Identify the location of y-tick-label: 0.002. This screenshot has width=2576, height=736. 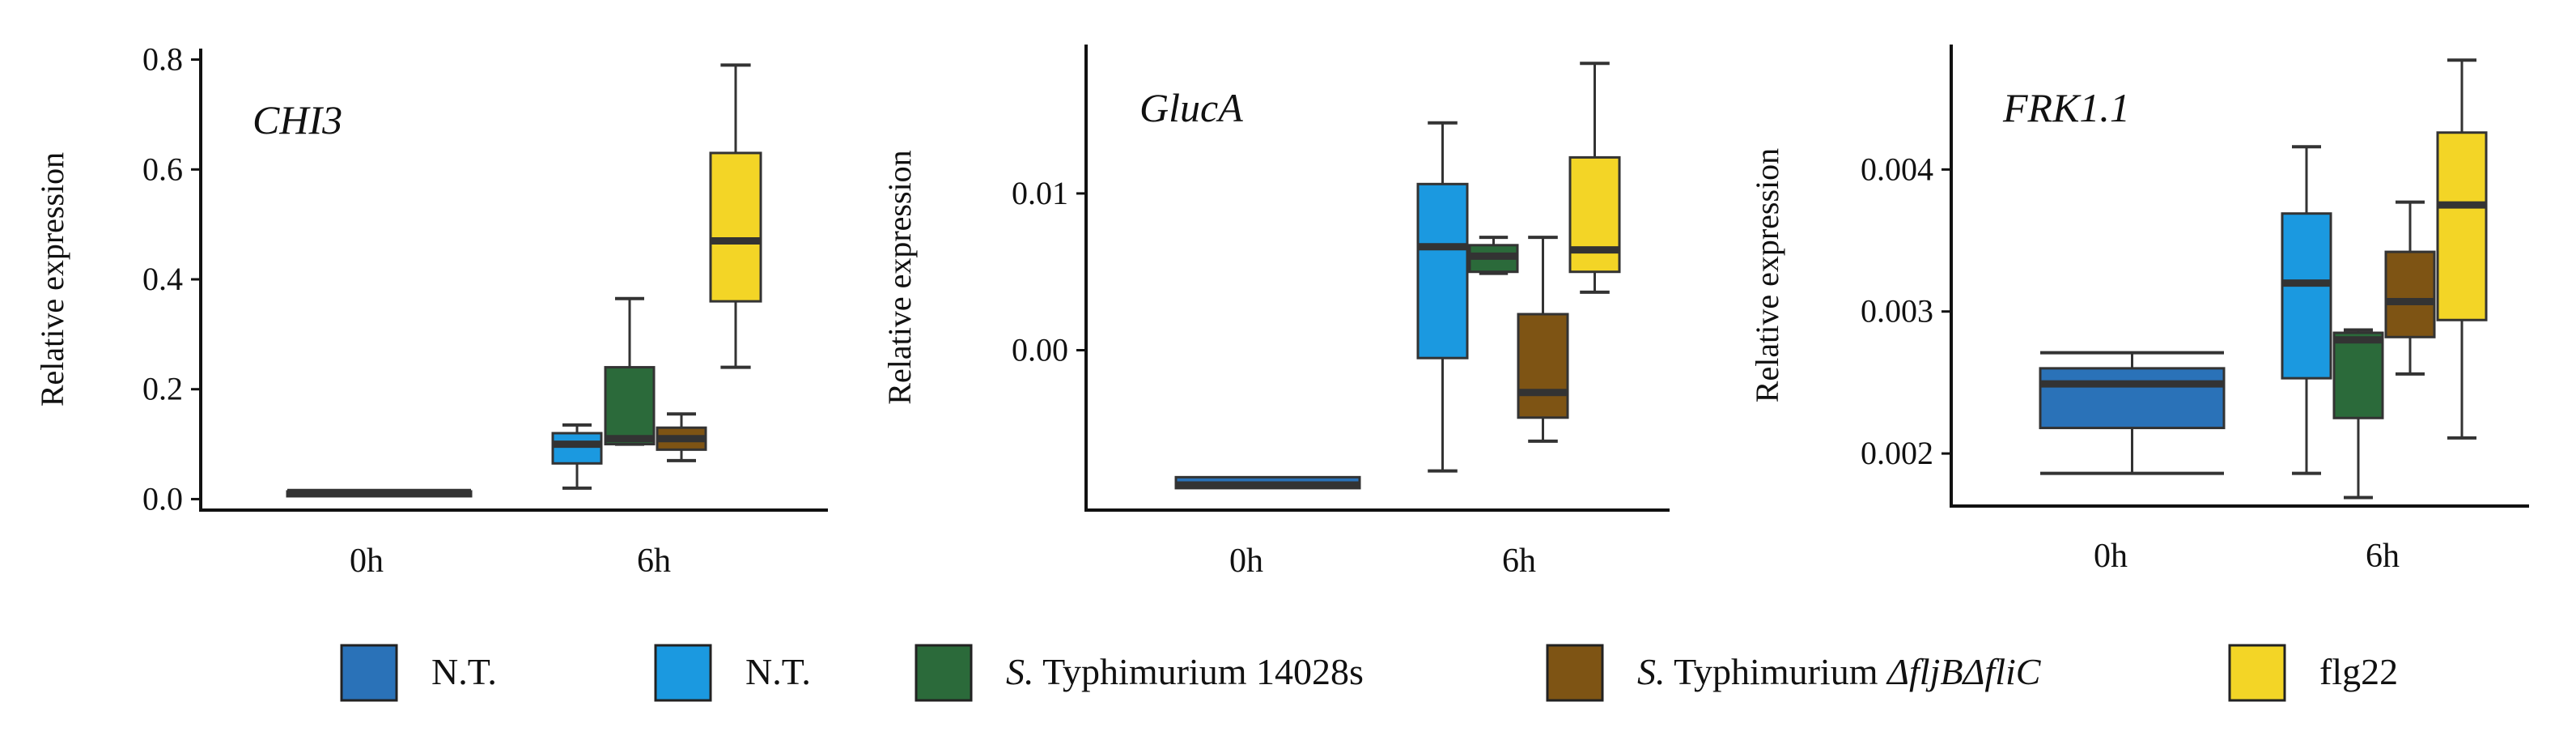
(1897, 453).